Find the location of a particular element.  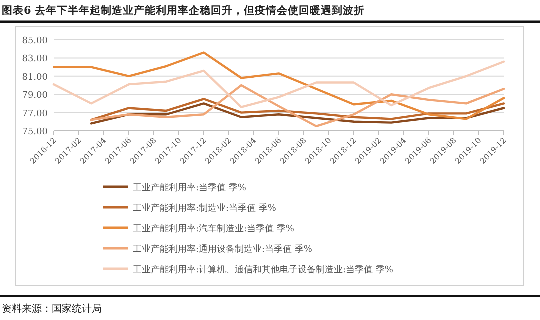

legend-item: 工业产能利用率:汽车制造业:当季值 季% is located at coordinates (198, 229).